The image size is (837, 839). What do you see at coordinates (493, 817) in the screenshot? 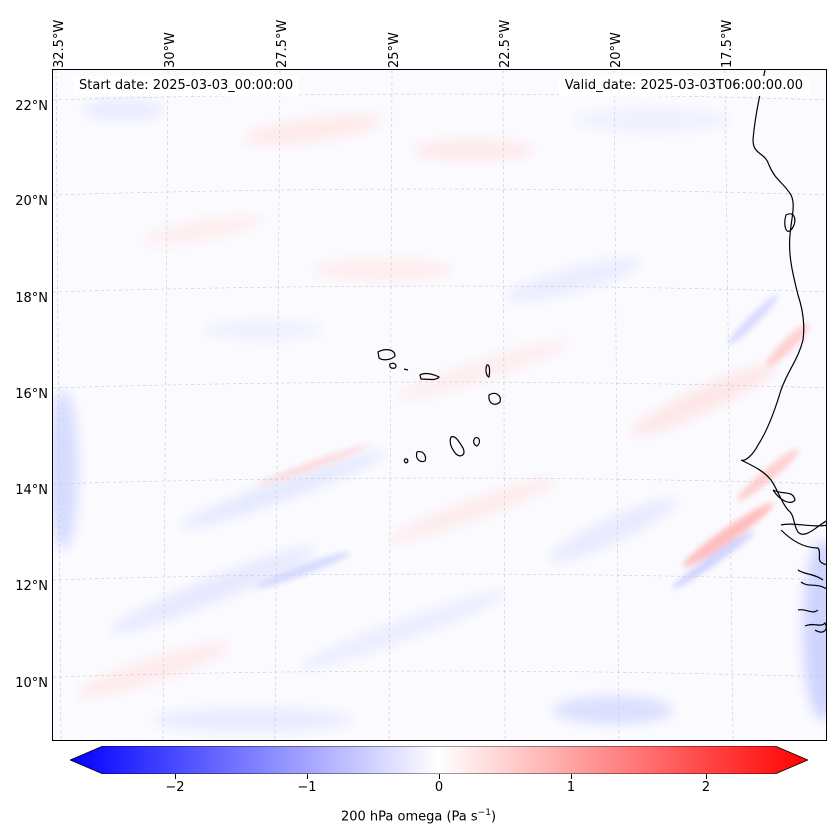
I see `colorbar-label-end: )` at bounding box center [493, 817].